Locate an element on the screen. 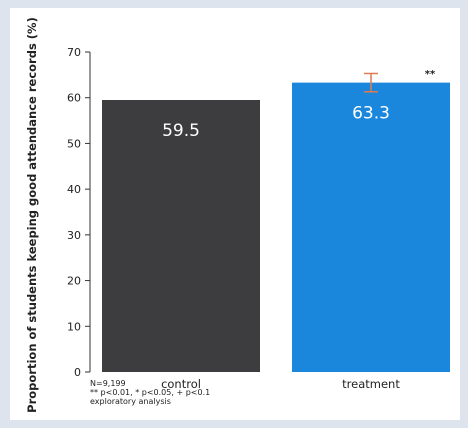 The width and height of the screenshot is (468, 428). y-tick-label: 0 is located at coordinates (77, 372).